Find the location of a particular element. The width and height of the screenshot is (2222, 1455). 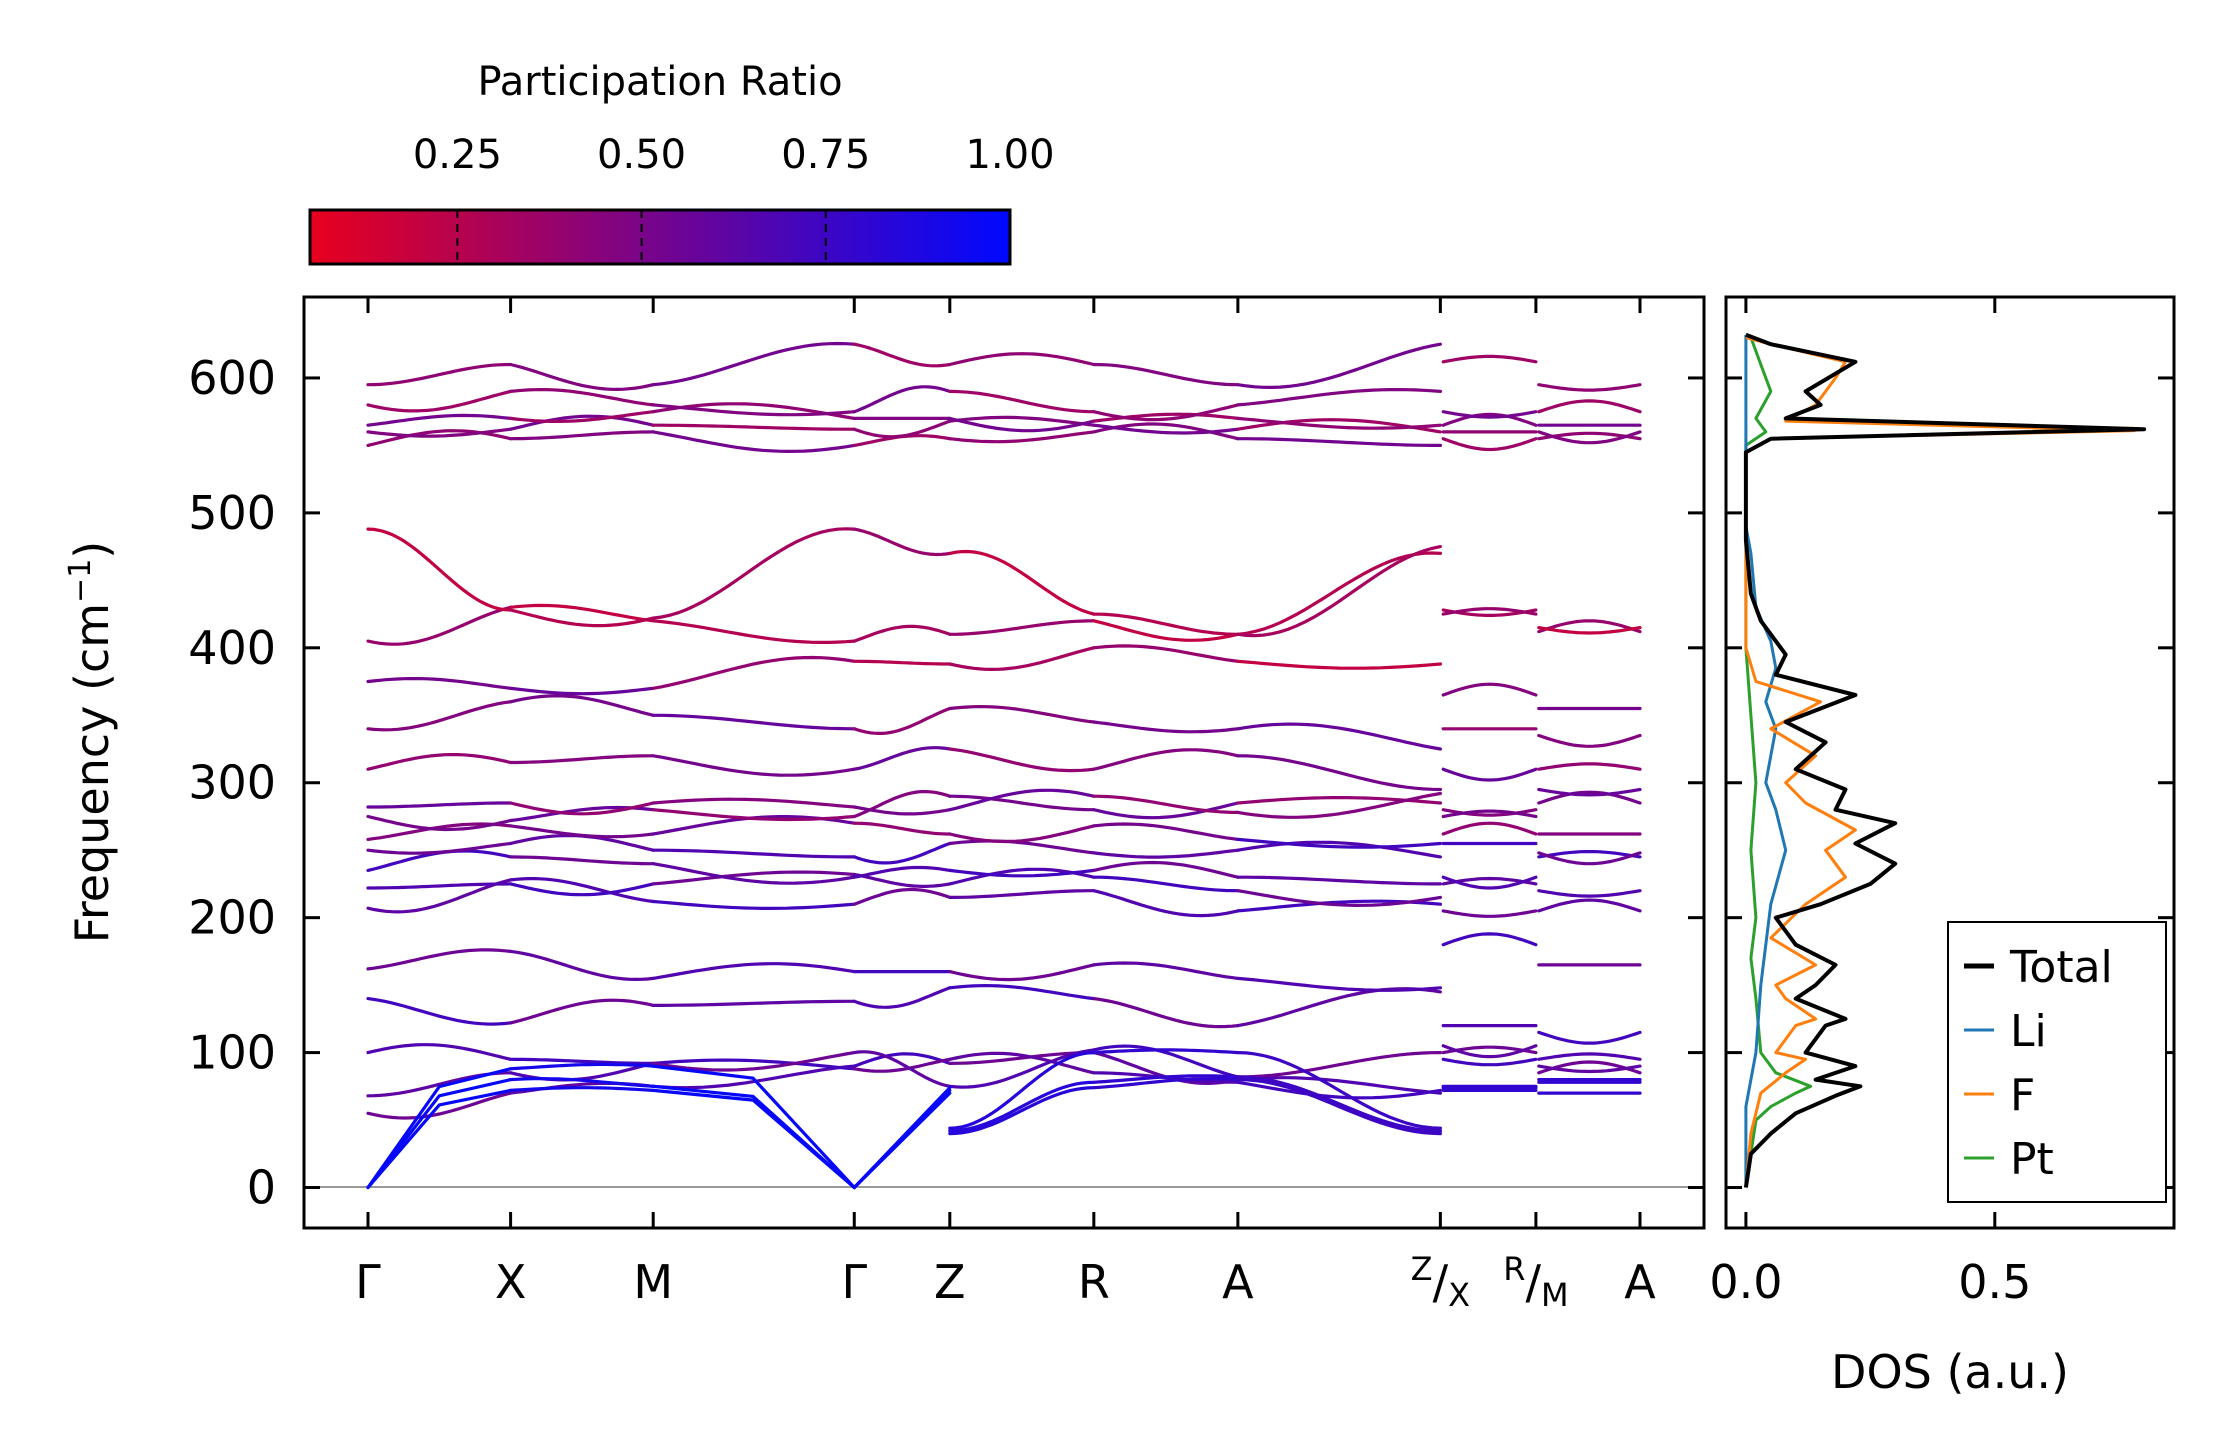

y-axis-label: Frequency (cm−1) is located at coordinates (91, 742).